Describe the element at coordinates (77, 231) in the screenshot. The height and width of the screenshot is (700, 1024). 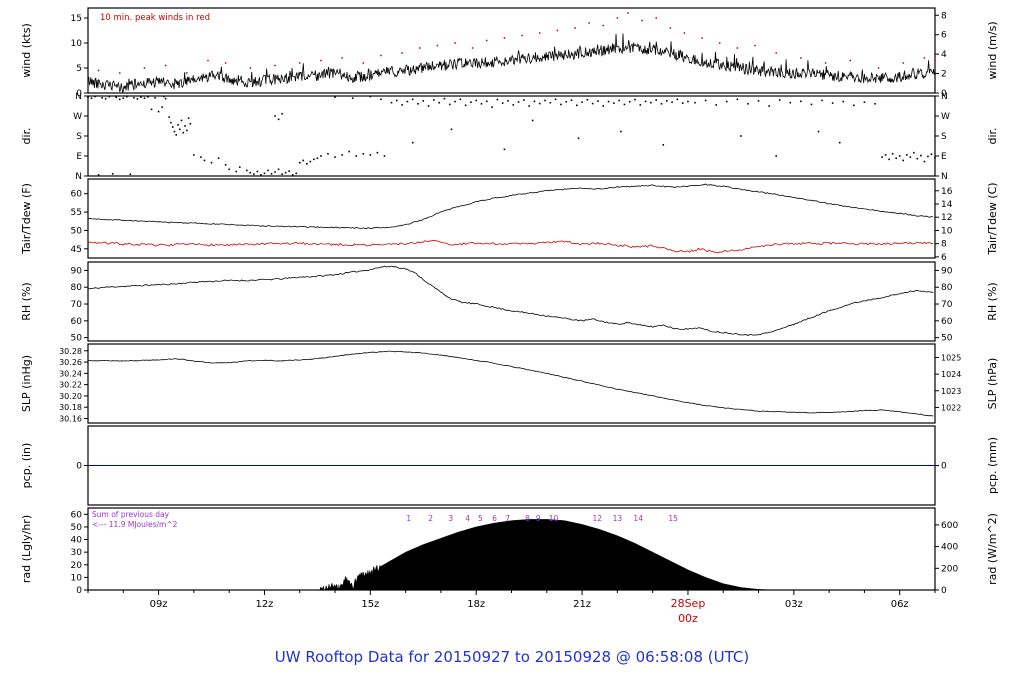
I see `temp-tick-left: 50` at that location.